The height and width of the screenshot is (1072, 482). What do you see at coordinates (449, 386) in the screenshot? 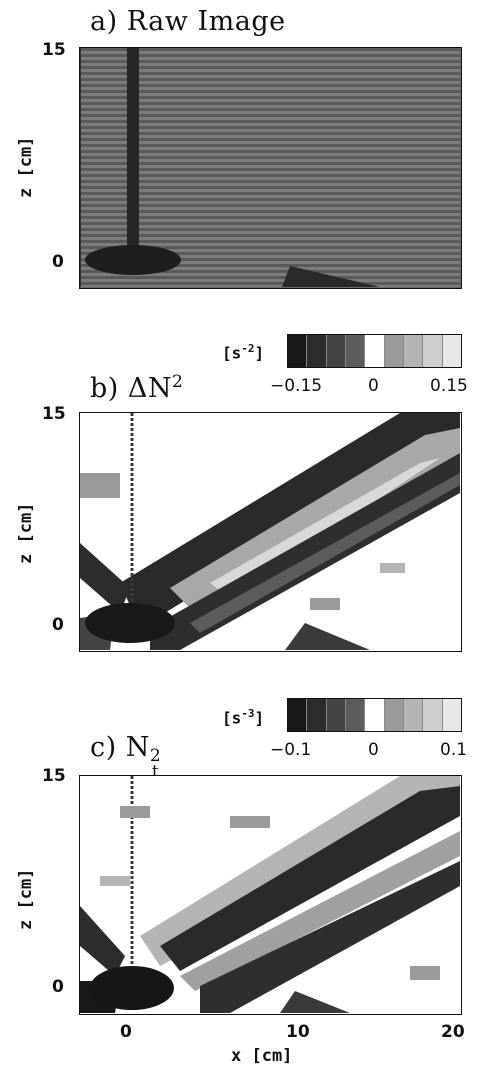
I see `panel-b-colorbar-tick-max: 0.15` at bounding box center [449, 386].